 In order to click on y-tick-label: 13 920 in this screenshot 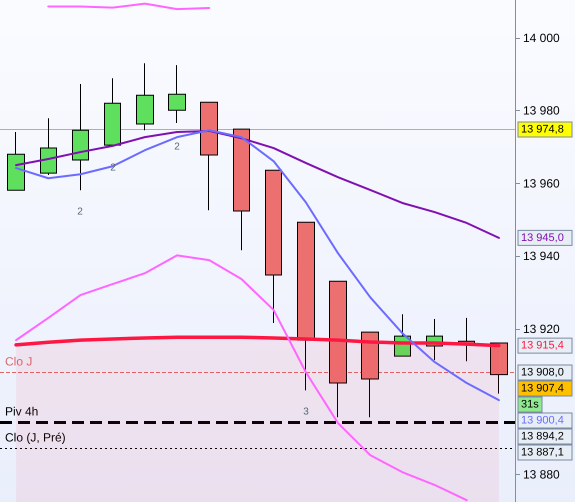, I will do `click(541, 329)`.